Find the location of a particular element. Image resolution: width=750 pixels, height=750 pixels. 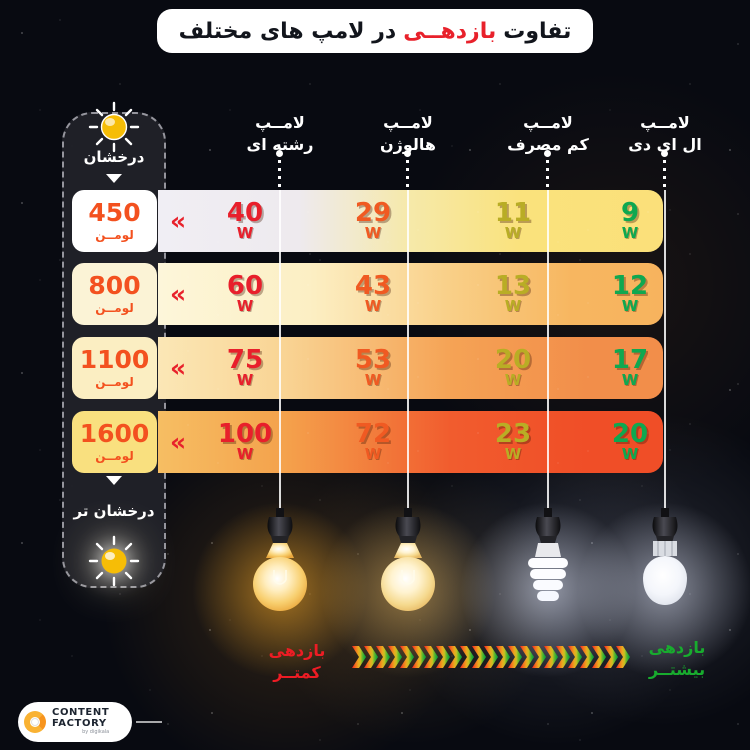

watt-value: 13 is located at coordinates (513, 286).